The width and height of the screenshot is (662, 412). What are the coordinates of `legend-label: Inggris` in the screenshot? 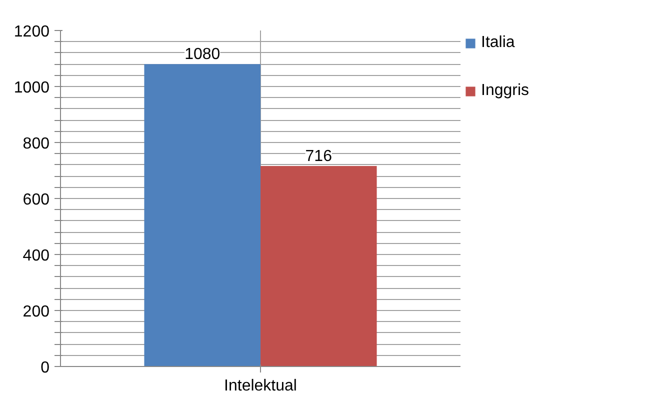 It's located at (505, 91).